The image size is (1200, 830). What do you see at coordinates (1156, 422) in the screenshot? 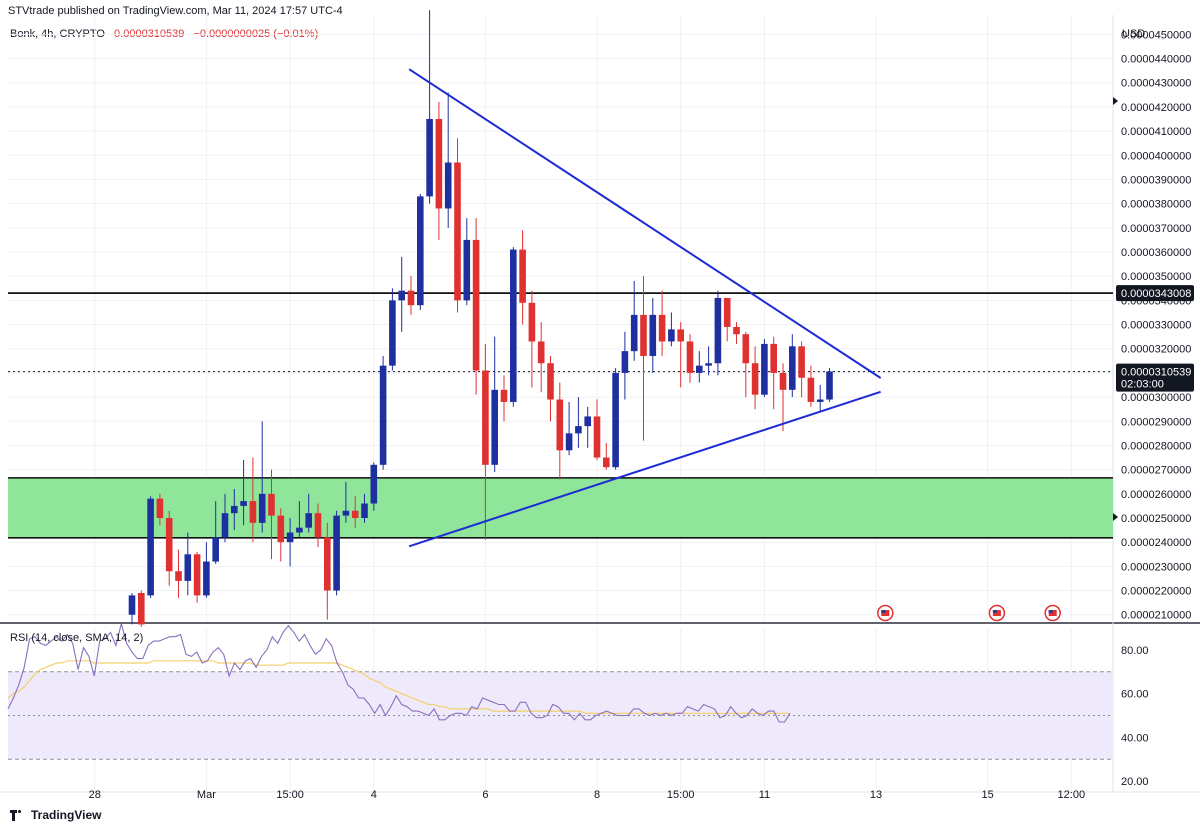
I see `price-tick-label: 0.0000290000` at bounding box center [1156, 422].